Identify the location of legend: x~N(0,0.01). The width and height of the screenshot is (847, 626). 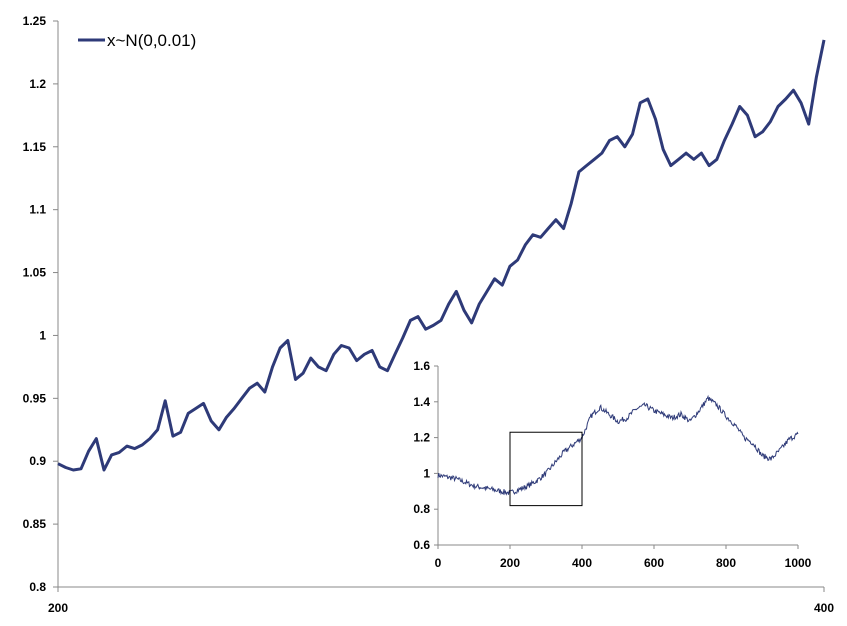
(137, 40).